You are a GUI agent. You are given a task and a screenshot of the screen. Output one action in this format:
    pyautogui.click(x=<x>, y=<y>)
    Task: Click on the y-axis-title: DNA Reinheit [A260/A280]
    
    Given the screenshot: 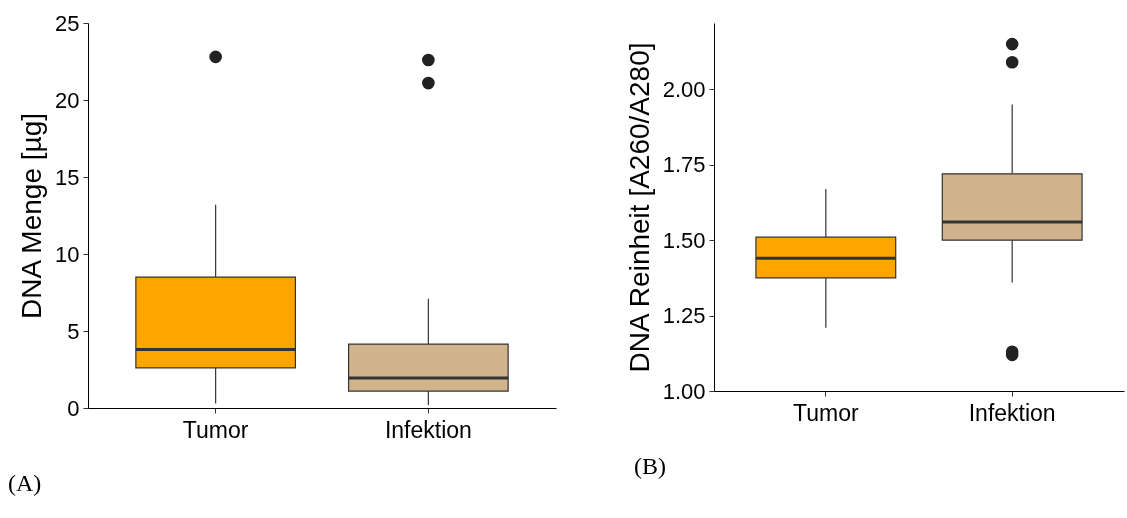 What is the action you would take?
    pyautogui.click(x=639, y=207)
    